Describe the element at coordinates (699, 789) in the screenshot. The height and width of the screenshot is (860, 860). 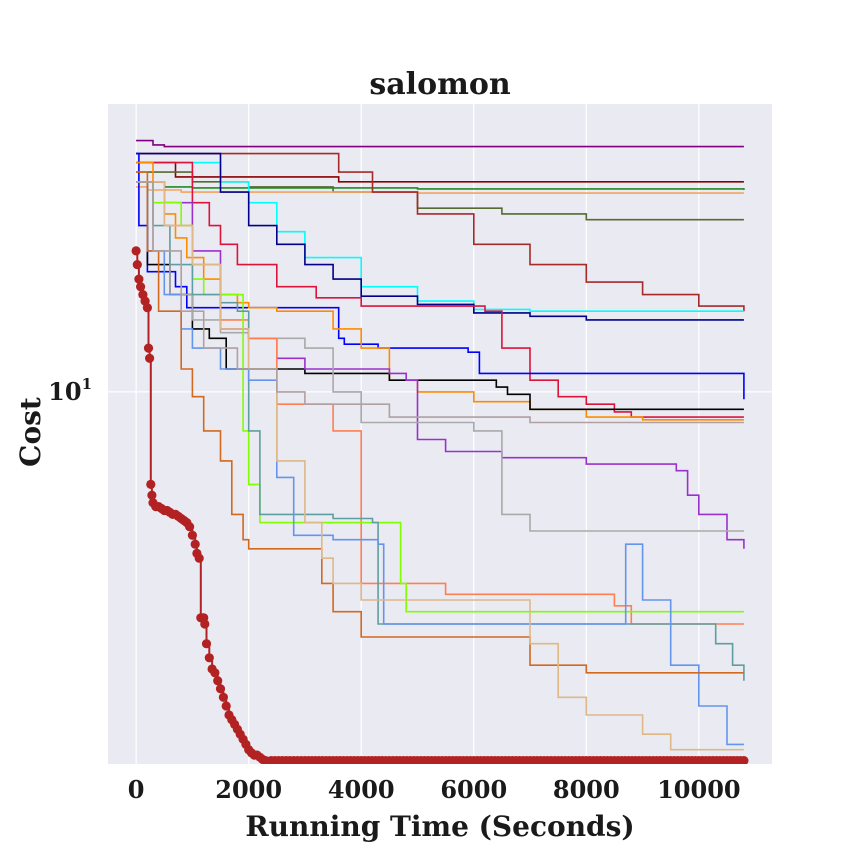
I see `x-tick-label: 10000` at that location.